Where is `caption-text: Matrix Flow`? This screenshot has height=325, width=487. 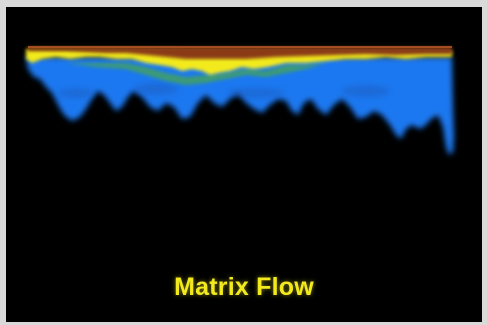
caption-text: Matrix Flow is located at coordinates (244, 287).